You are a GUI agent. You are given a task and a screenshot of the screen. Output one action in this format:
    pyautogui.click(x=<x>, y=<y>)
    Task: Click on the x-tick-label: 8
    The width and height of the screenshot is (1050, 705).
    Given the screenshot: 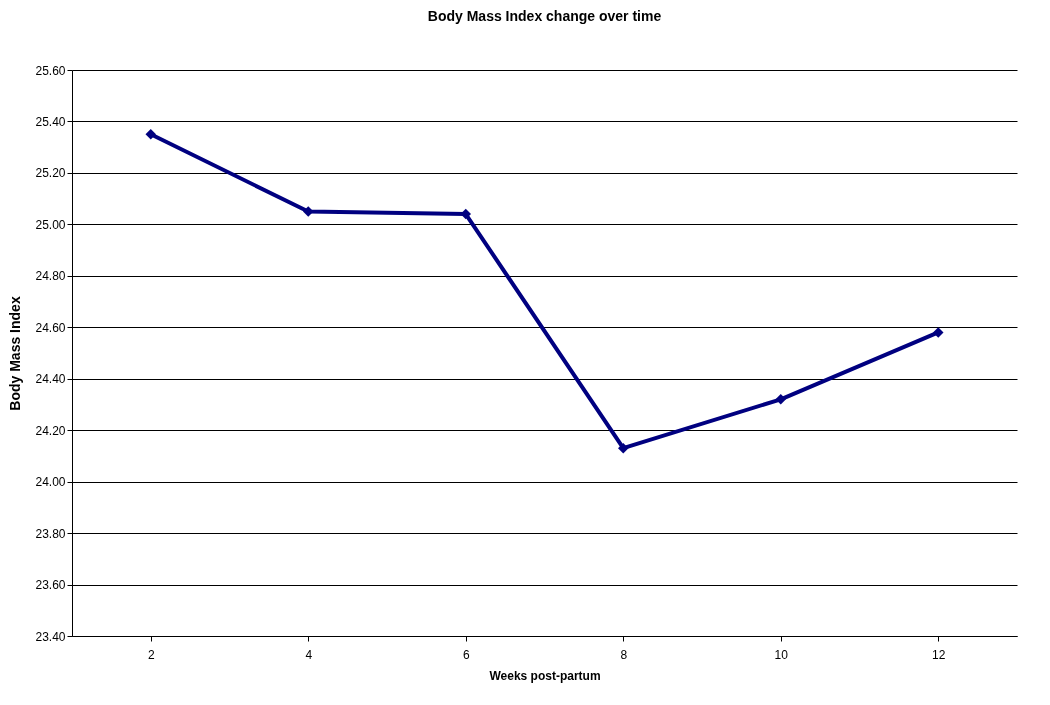 What is the action you would take?
    pyautogui.click(x=624, y=654)
    